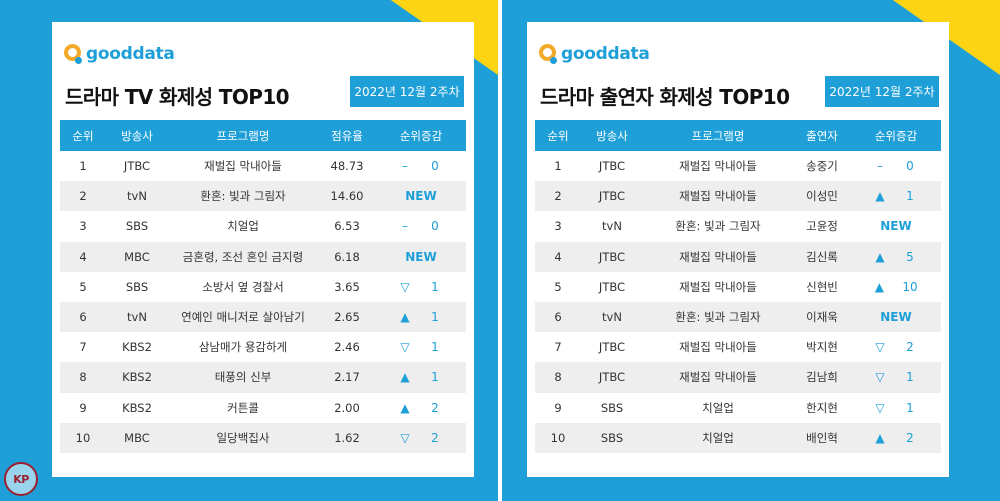  I want to click on header-rank-change: 순위증감, so click(896, 135).